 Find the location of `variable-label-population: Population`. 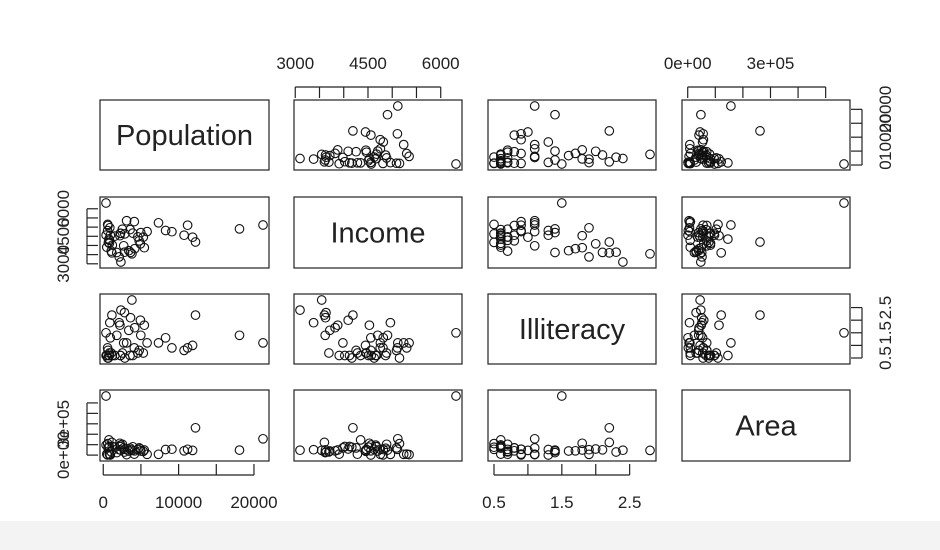

variable-label-population: Population is located at coordinates (184, 136).